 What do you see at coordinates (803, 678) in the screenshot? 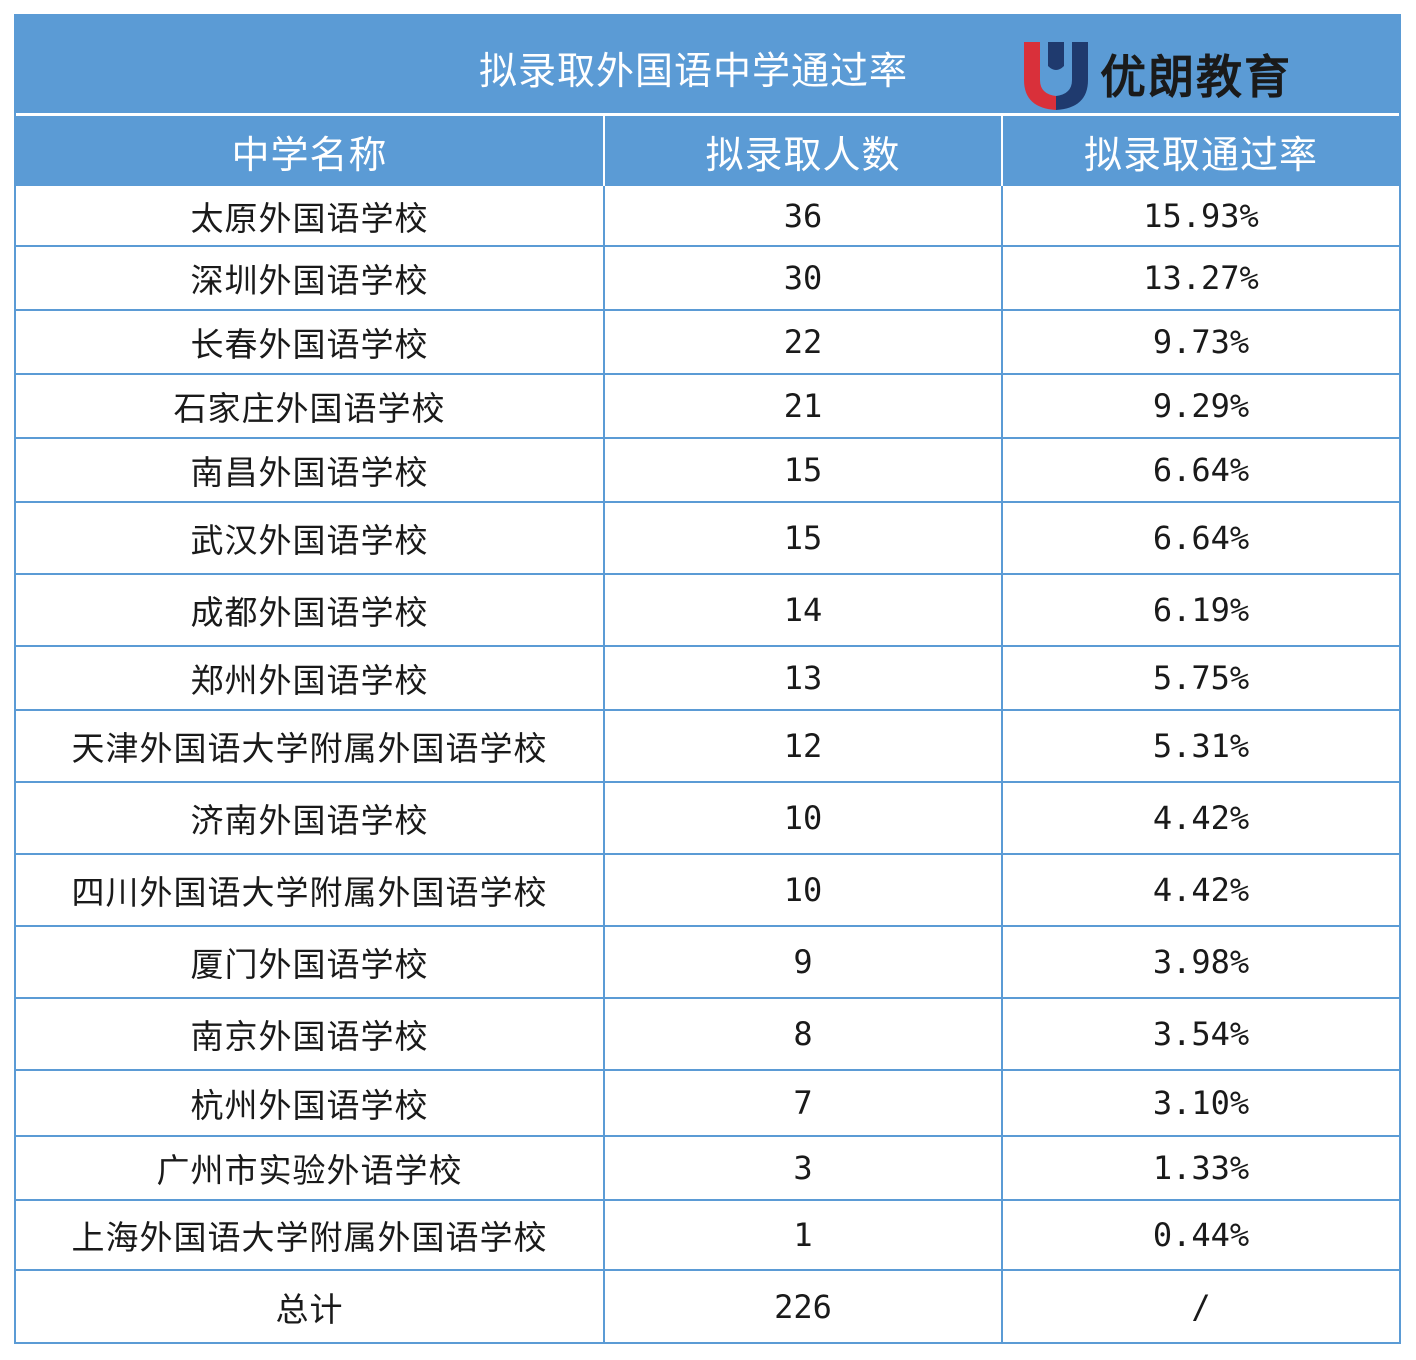
I see `admit-count-cell: 13` at bounding box center [803, 678].